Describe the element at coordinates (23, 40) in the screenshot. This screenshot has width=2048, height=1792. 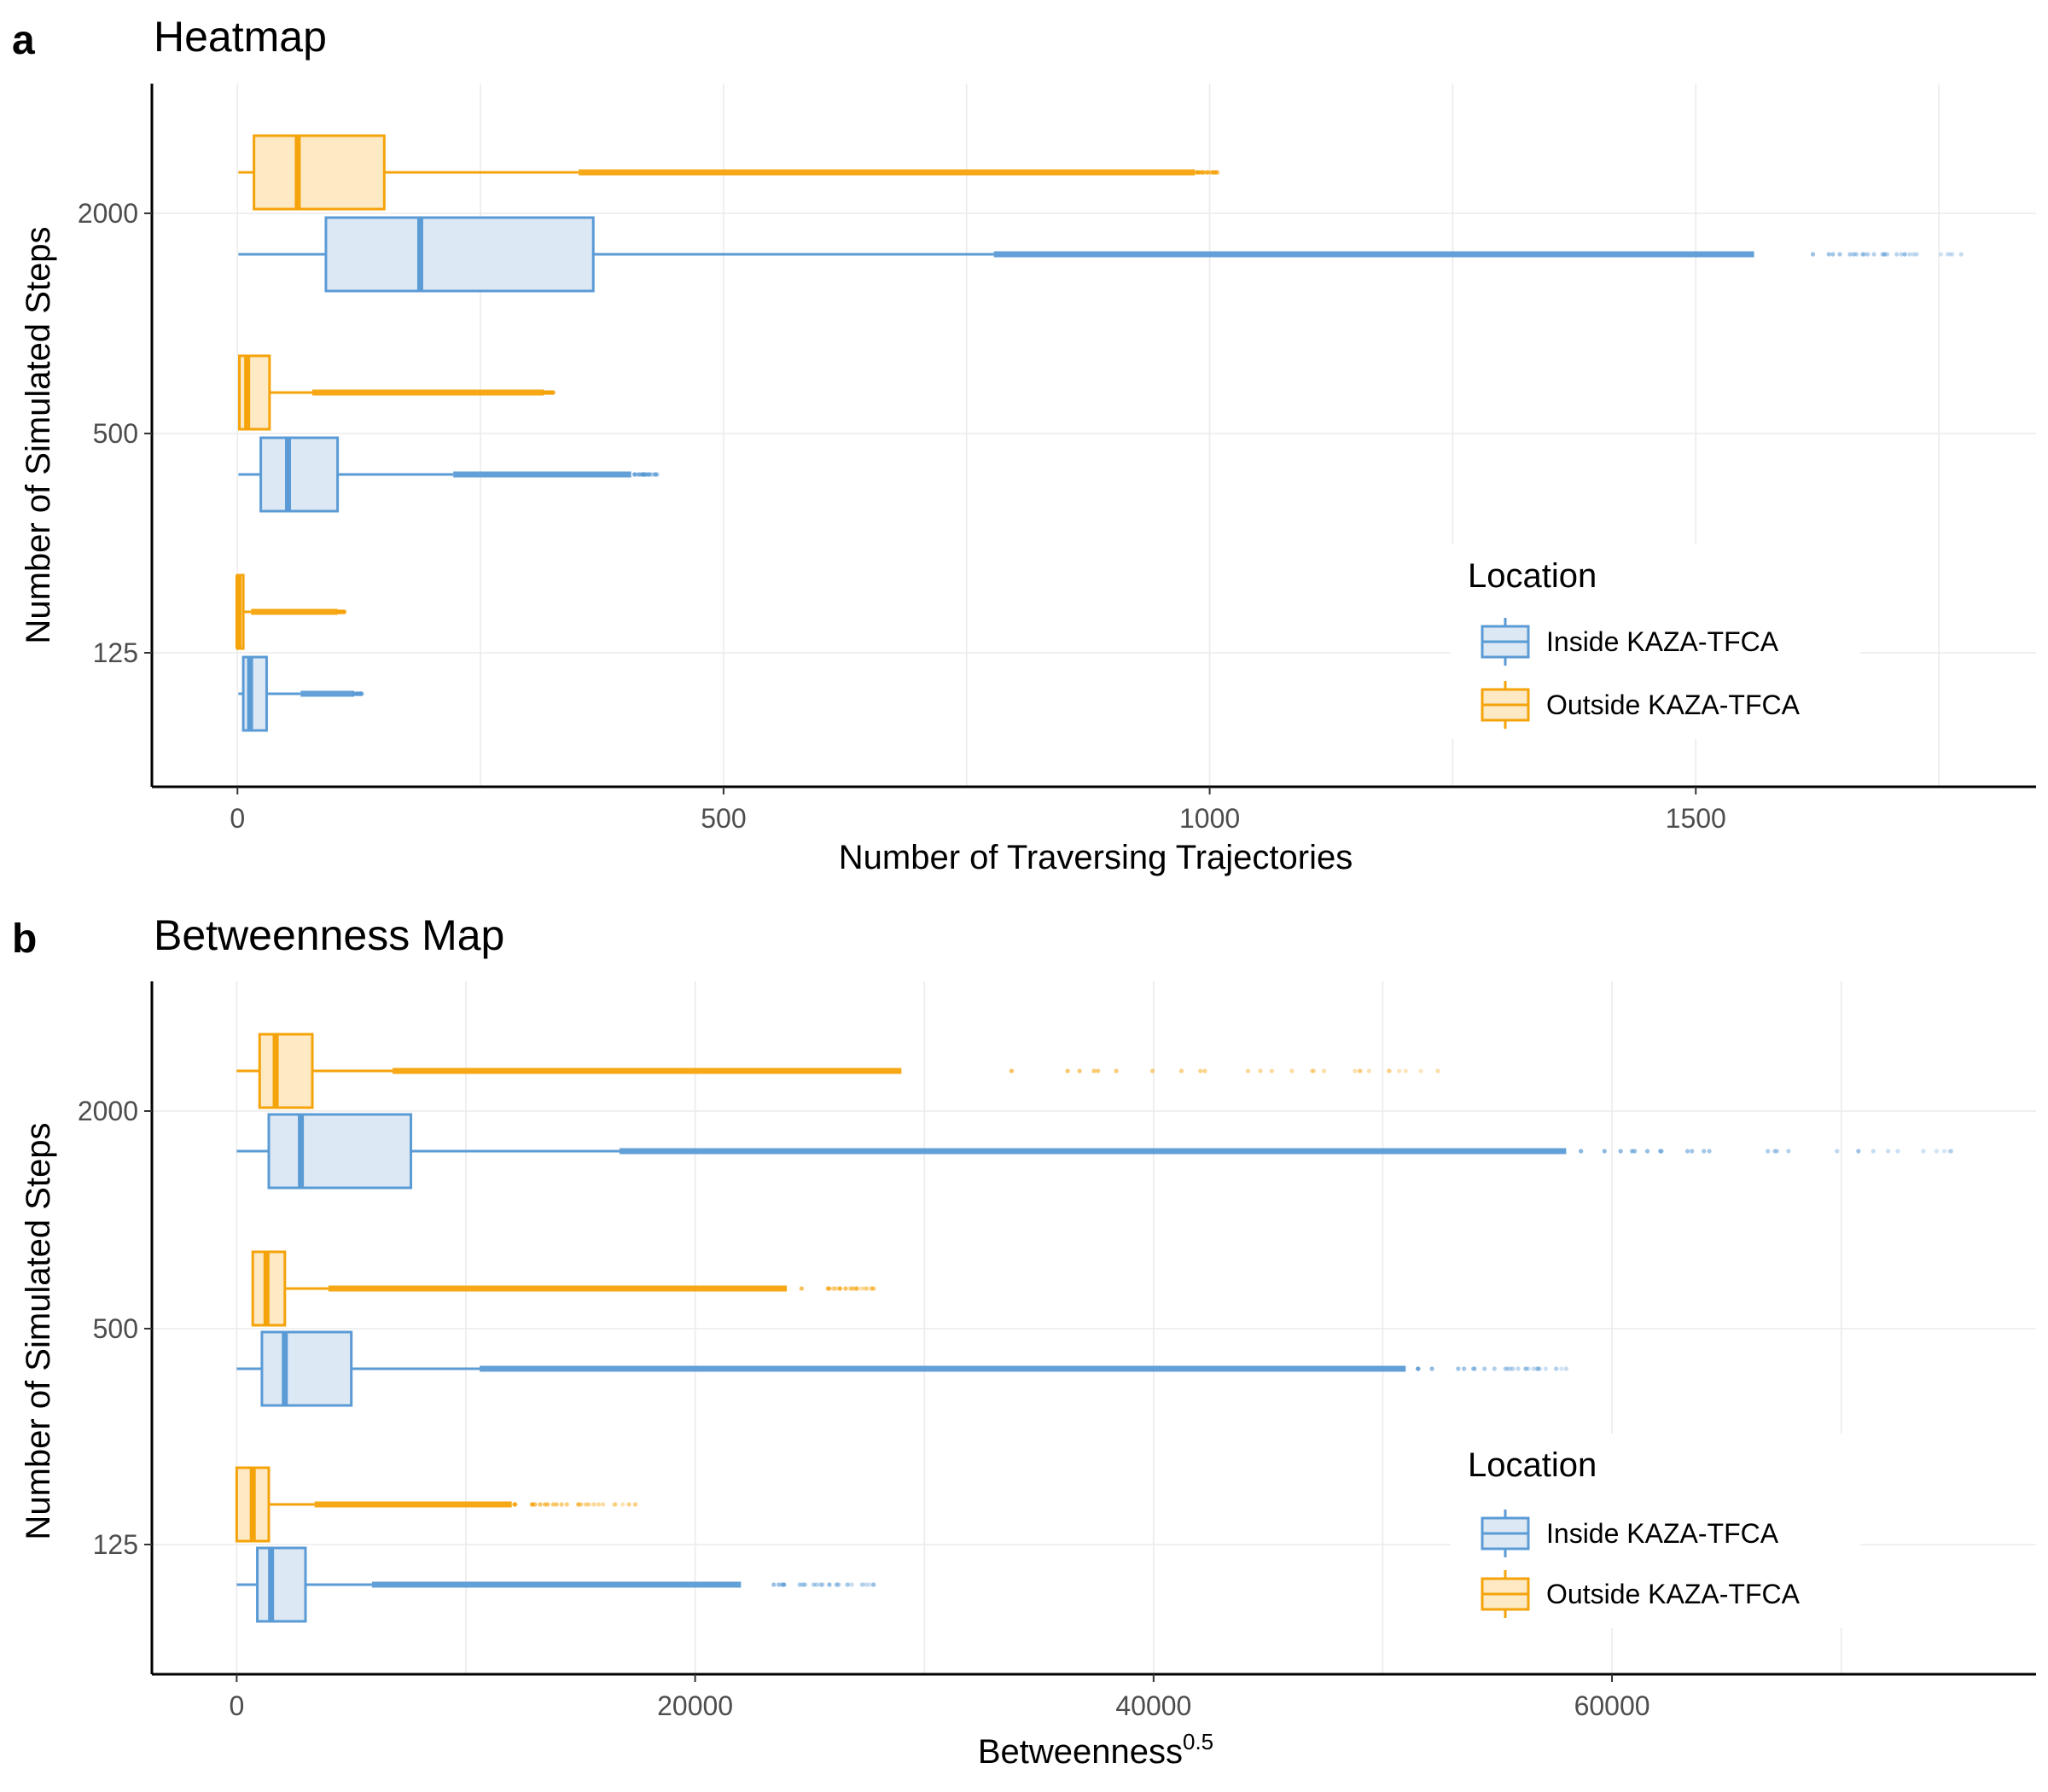
I see `panel-letter: a` at that location.